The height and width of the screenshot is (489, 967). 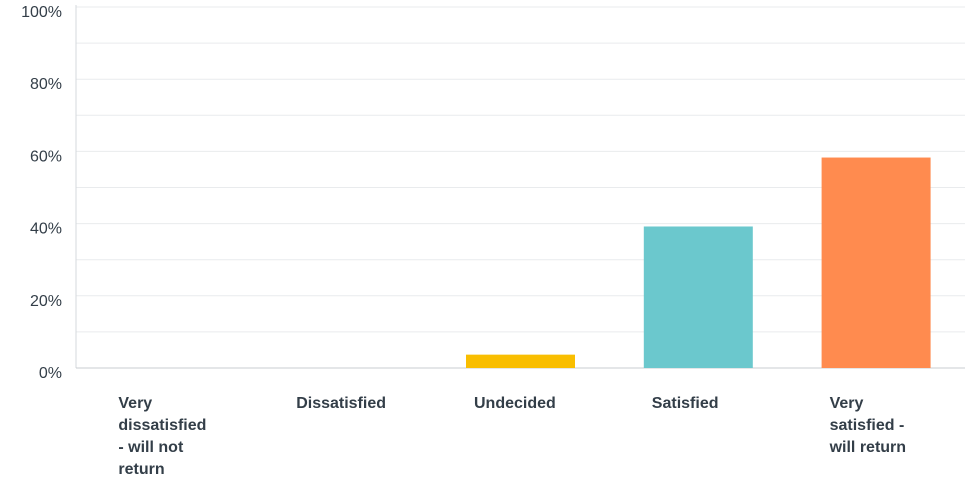 I want to click on y-tick-label: 40%, so click(x=46, y=229).